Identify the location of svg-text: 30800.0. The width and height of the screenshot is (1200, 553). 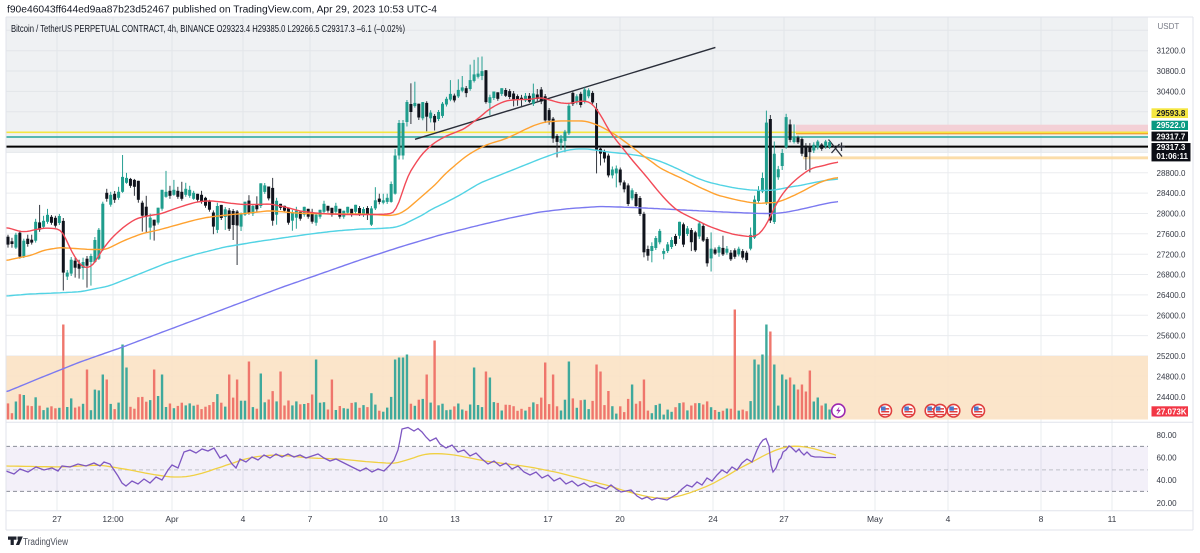
(1171, 71).